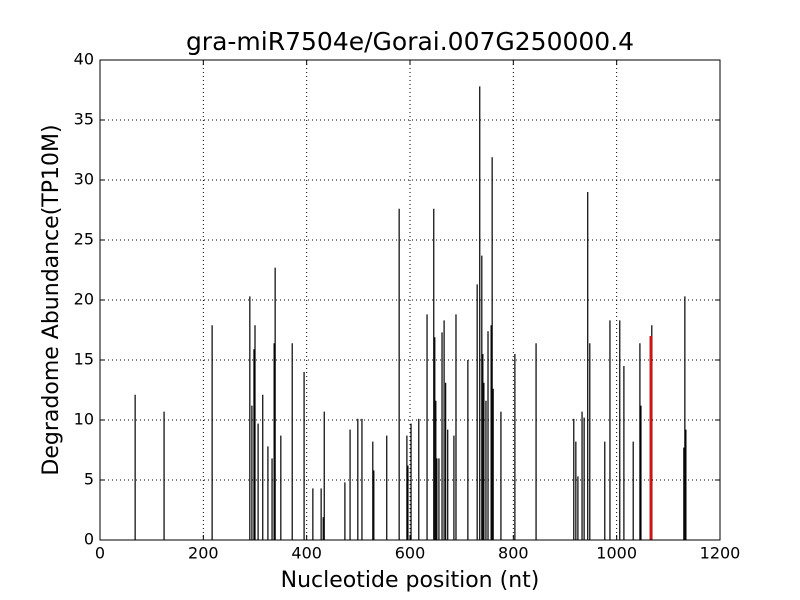 This screenshot has height=600, width=800. Describe the element at coordinates (100, 553) in the screenshot. I see `x-tick-label: 0` at that location.